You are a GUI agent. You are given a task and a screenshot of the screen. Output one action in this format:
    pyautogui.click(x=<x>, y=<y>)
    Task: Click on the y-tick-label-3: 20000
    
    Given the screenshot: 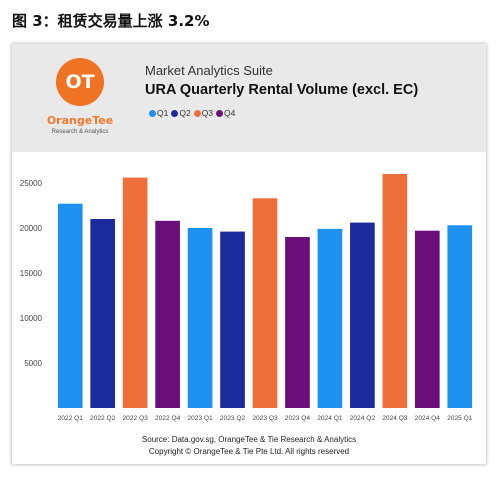 What is the action you would take?
    pyautogui.click(x=31, y=228)
    